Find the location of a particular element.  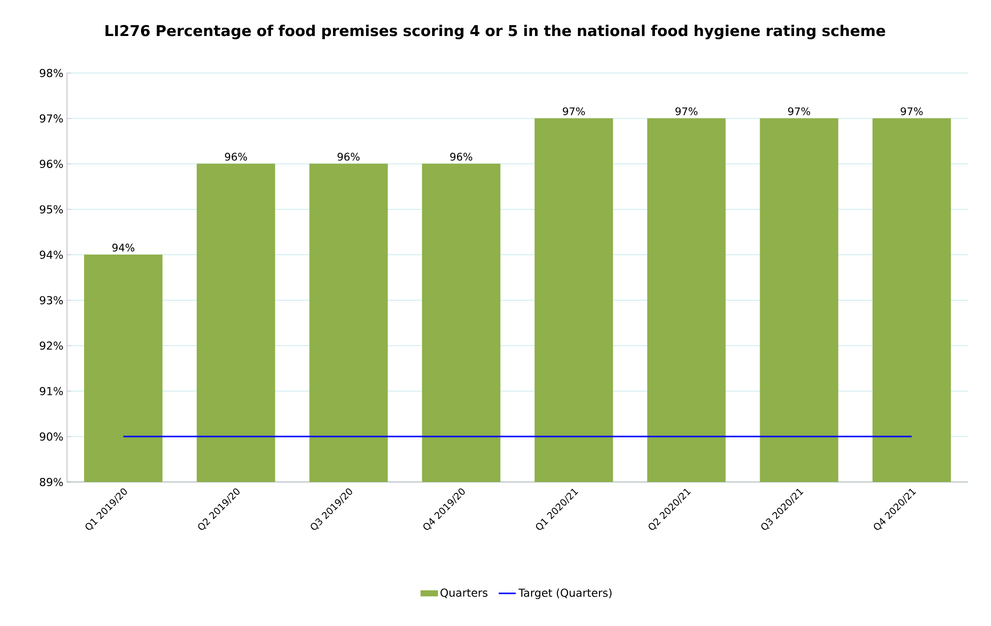

y-tick-label: 90% is located at coordinates (51, 436).